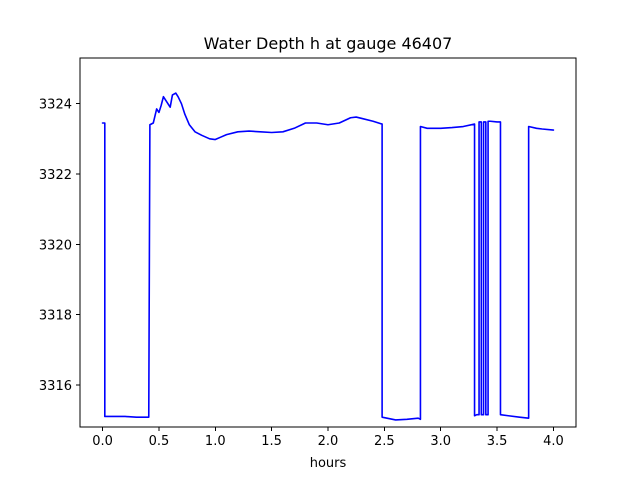 This screenshot has height=480, width=640. I want to click on x-tick-label: 2.0, so click(328, 441).